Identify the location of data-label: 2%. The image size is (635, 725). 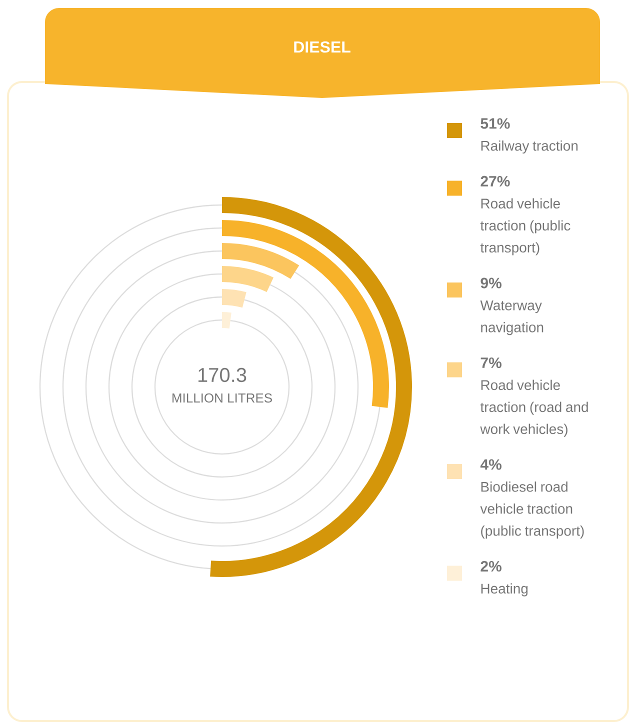
(491, 566).